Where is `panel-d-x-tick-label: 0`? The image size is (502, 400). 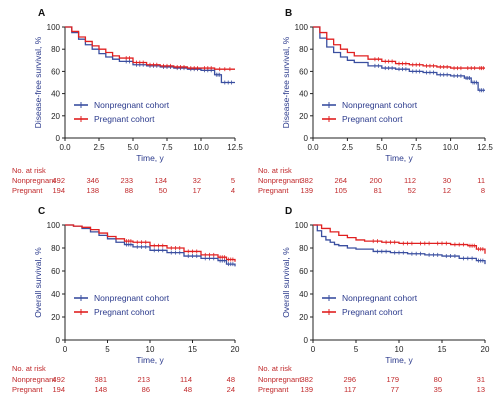
panel-d-x-tick-label: 0 is located at coordinates (313, 349).